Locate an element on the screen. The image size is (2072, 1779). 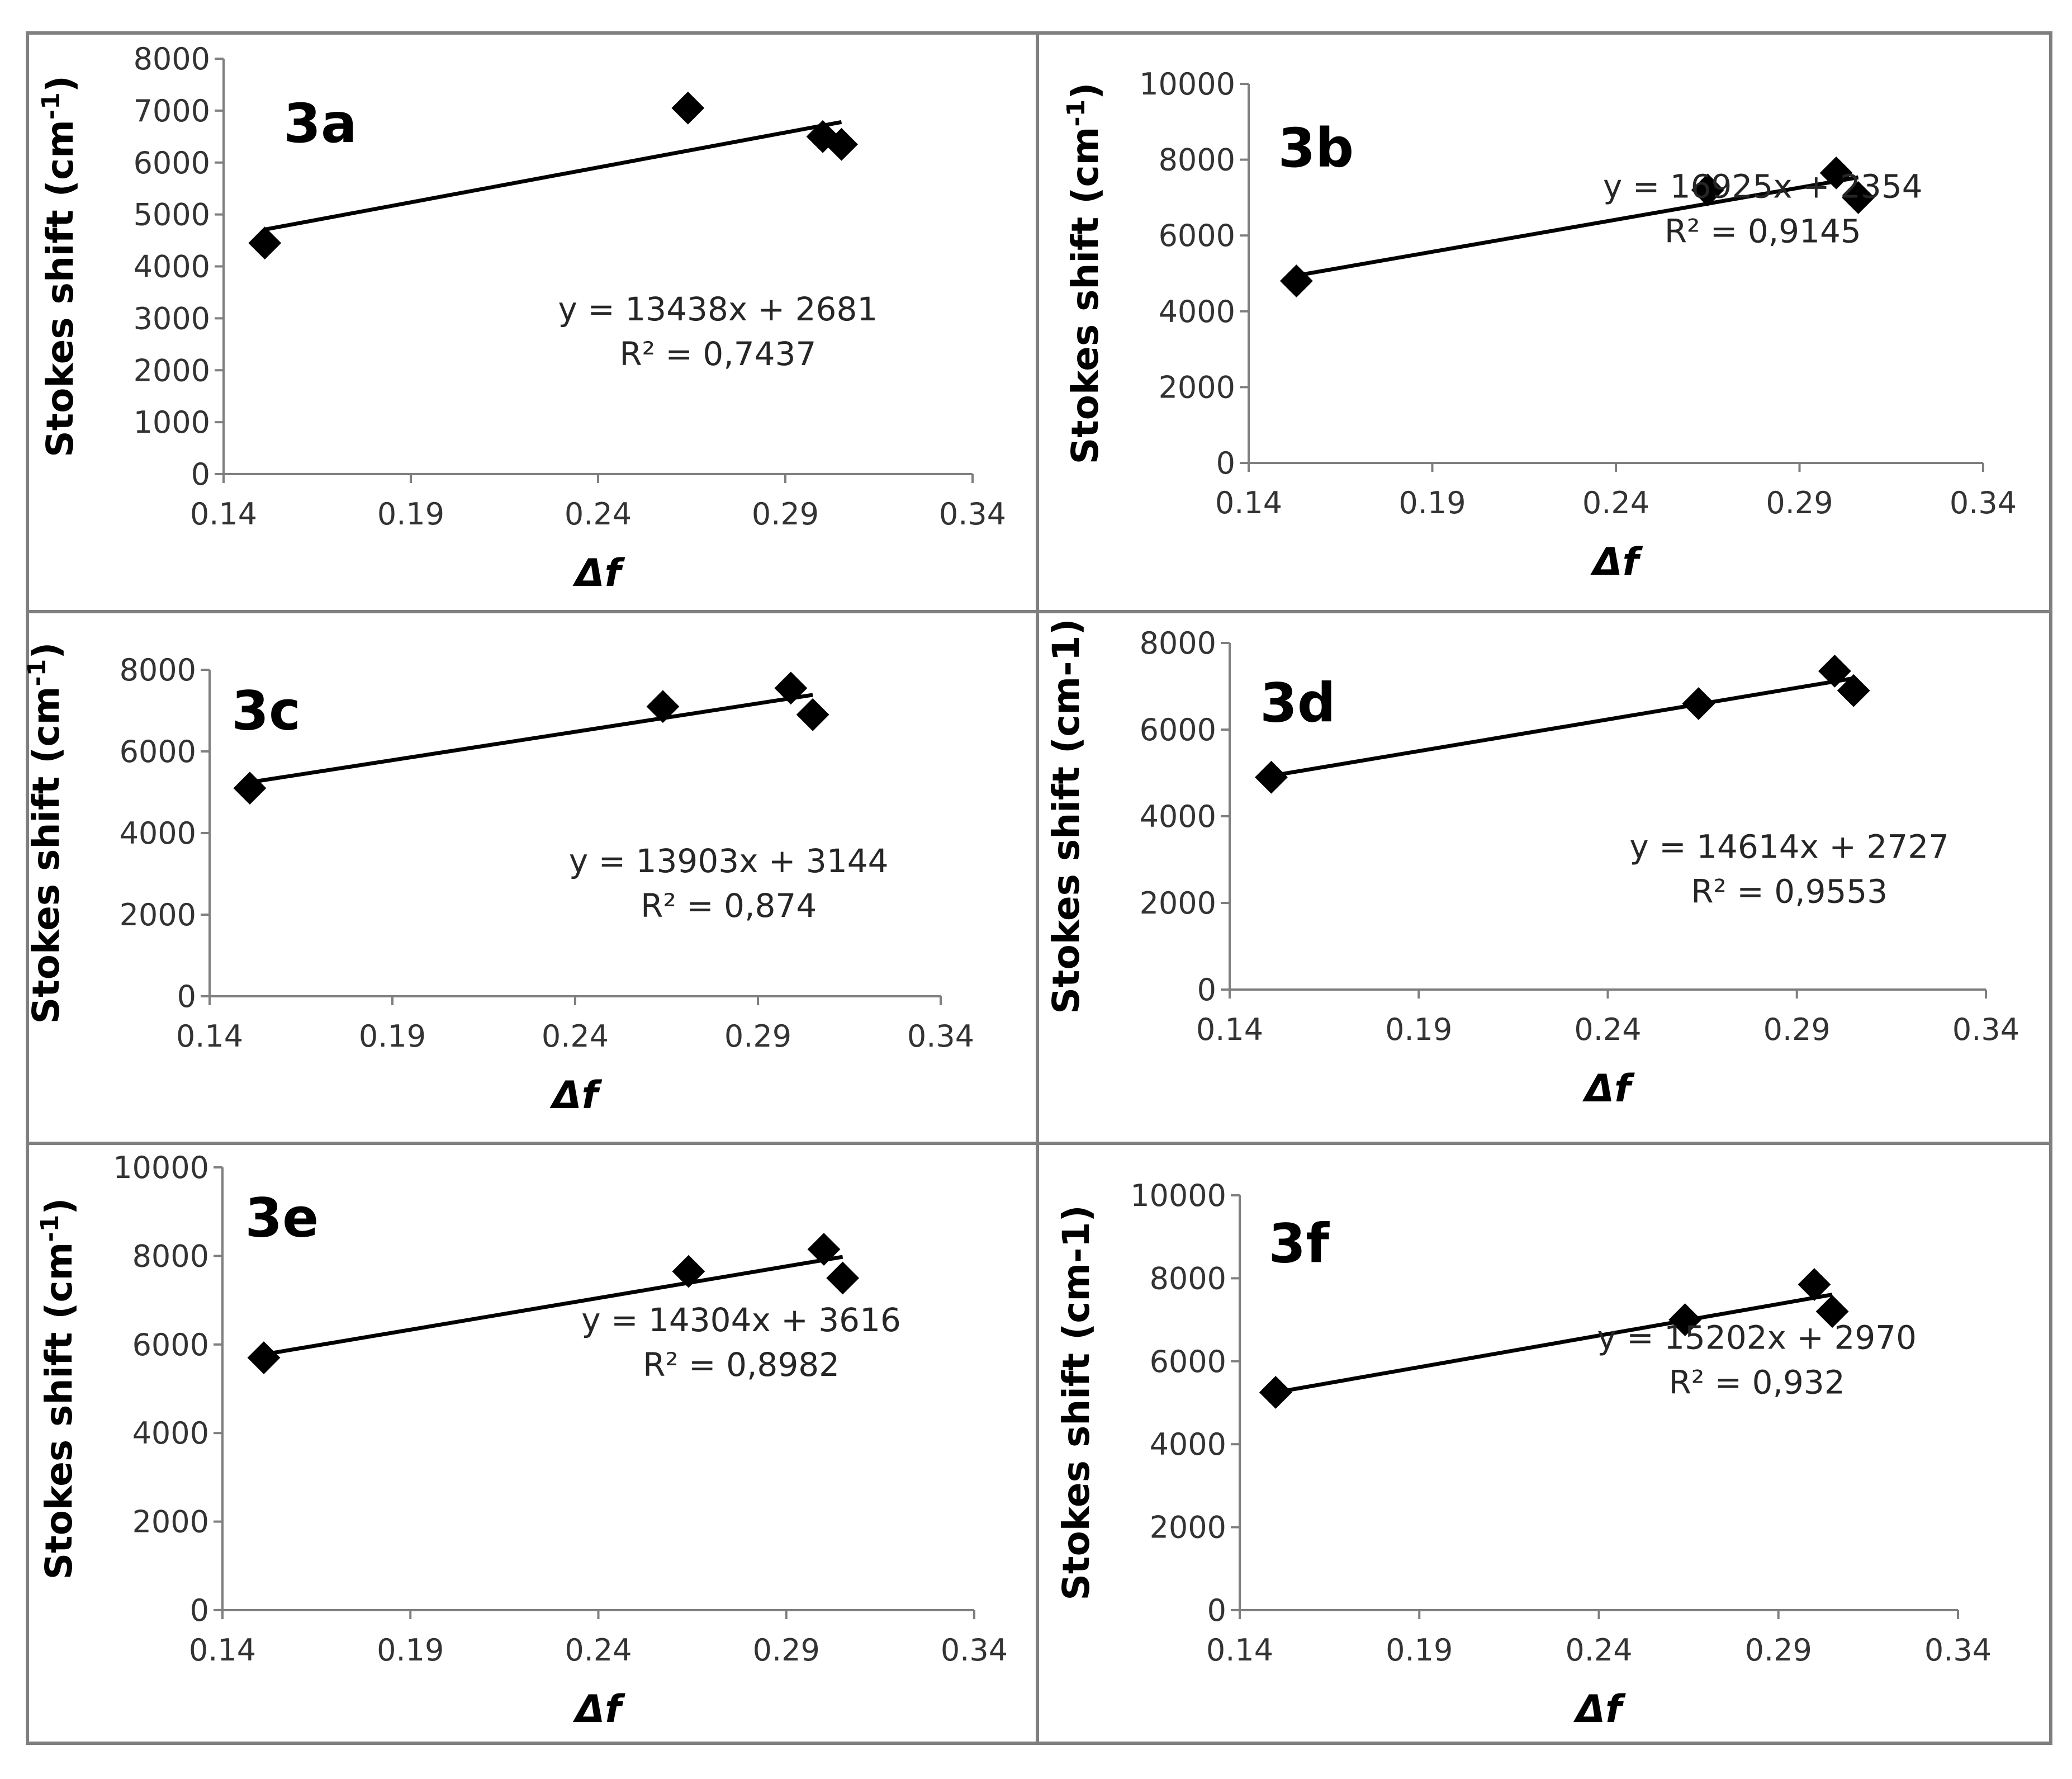
r-squared-label: R² = 0,9145 is located at coordinates (1763, 231).